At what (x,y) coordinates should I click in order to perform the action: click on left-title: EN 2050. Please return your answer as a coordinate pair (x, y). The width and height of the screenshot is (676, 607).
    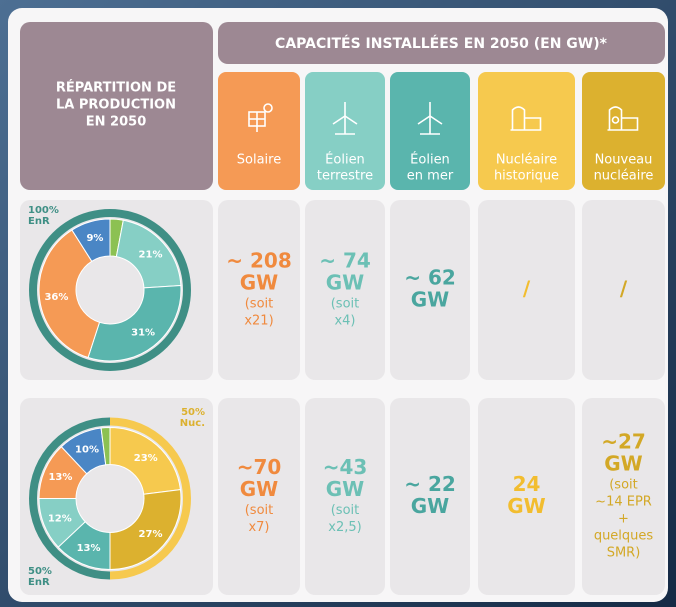
    Looking at the image, I should click on (116, 122).